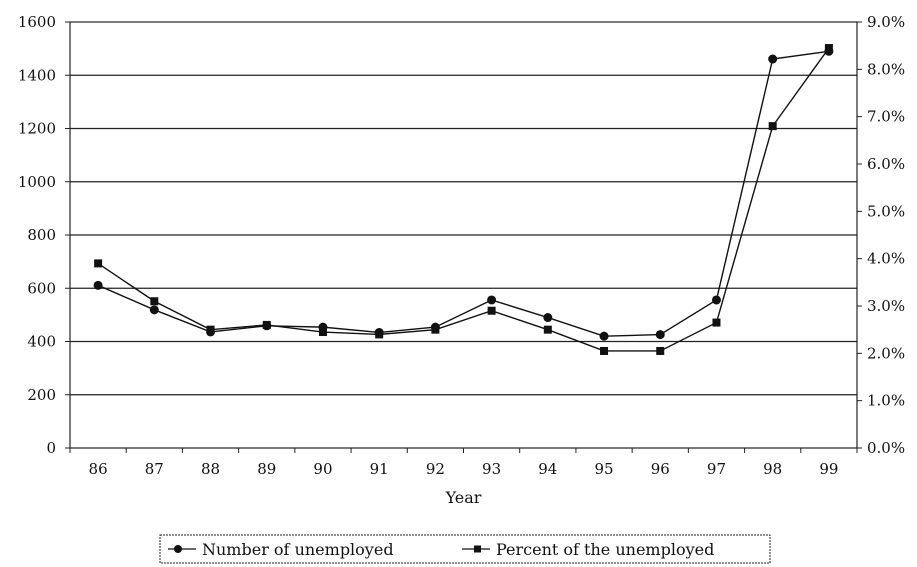 Image resolution: width=917 pixels, height=567 pixels. I want to click on legend-label-percent-unemployed: Percent of the unemployed, so click(605, 549).